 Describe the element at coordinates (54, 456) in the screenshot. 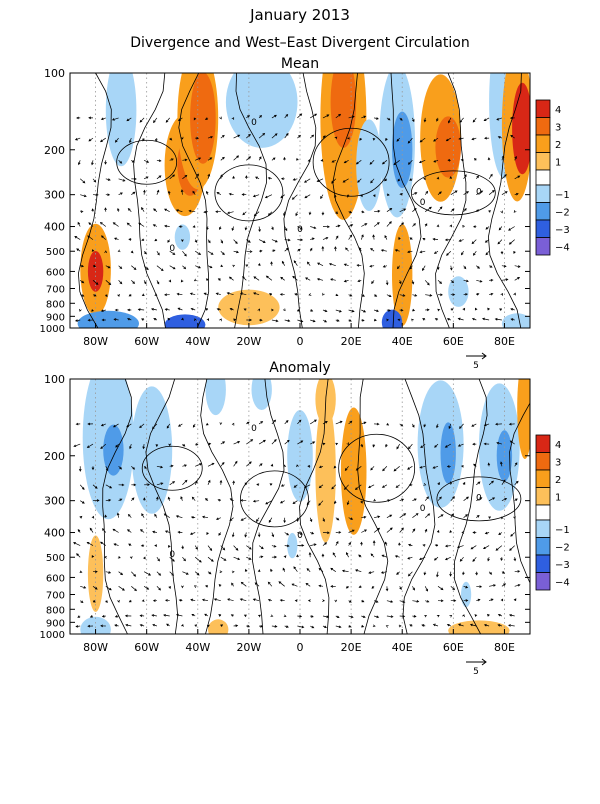

I see `y-tick-label-anomaly-1: 200` at that location.